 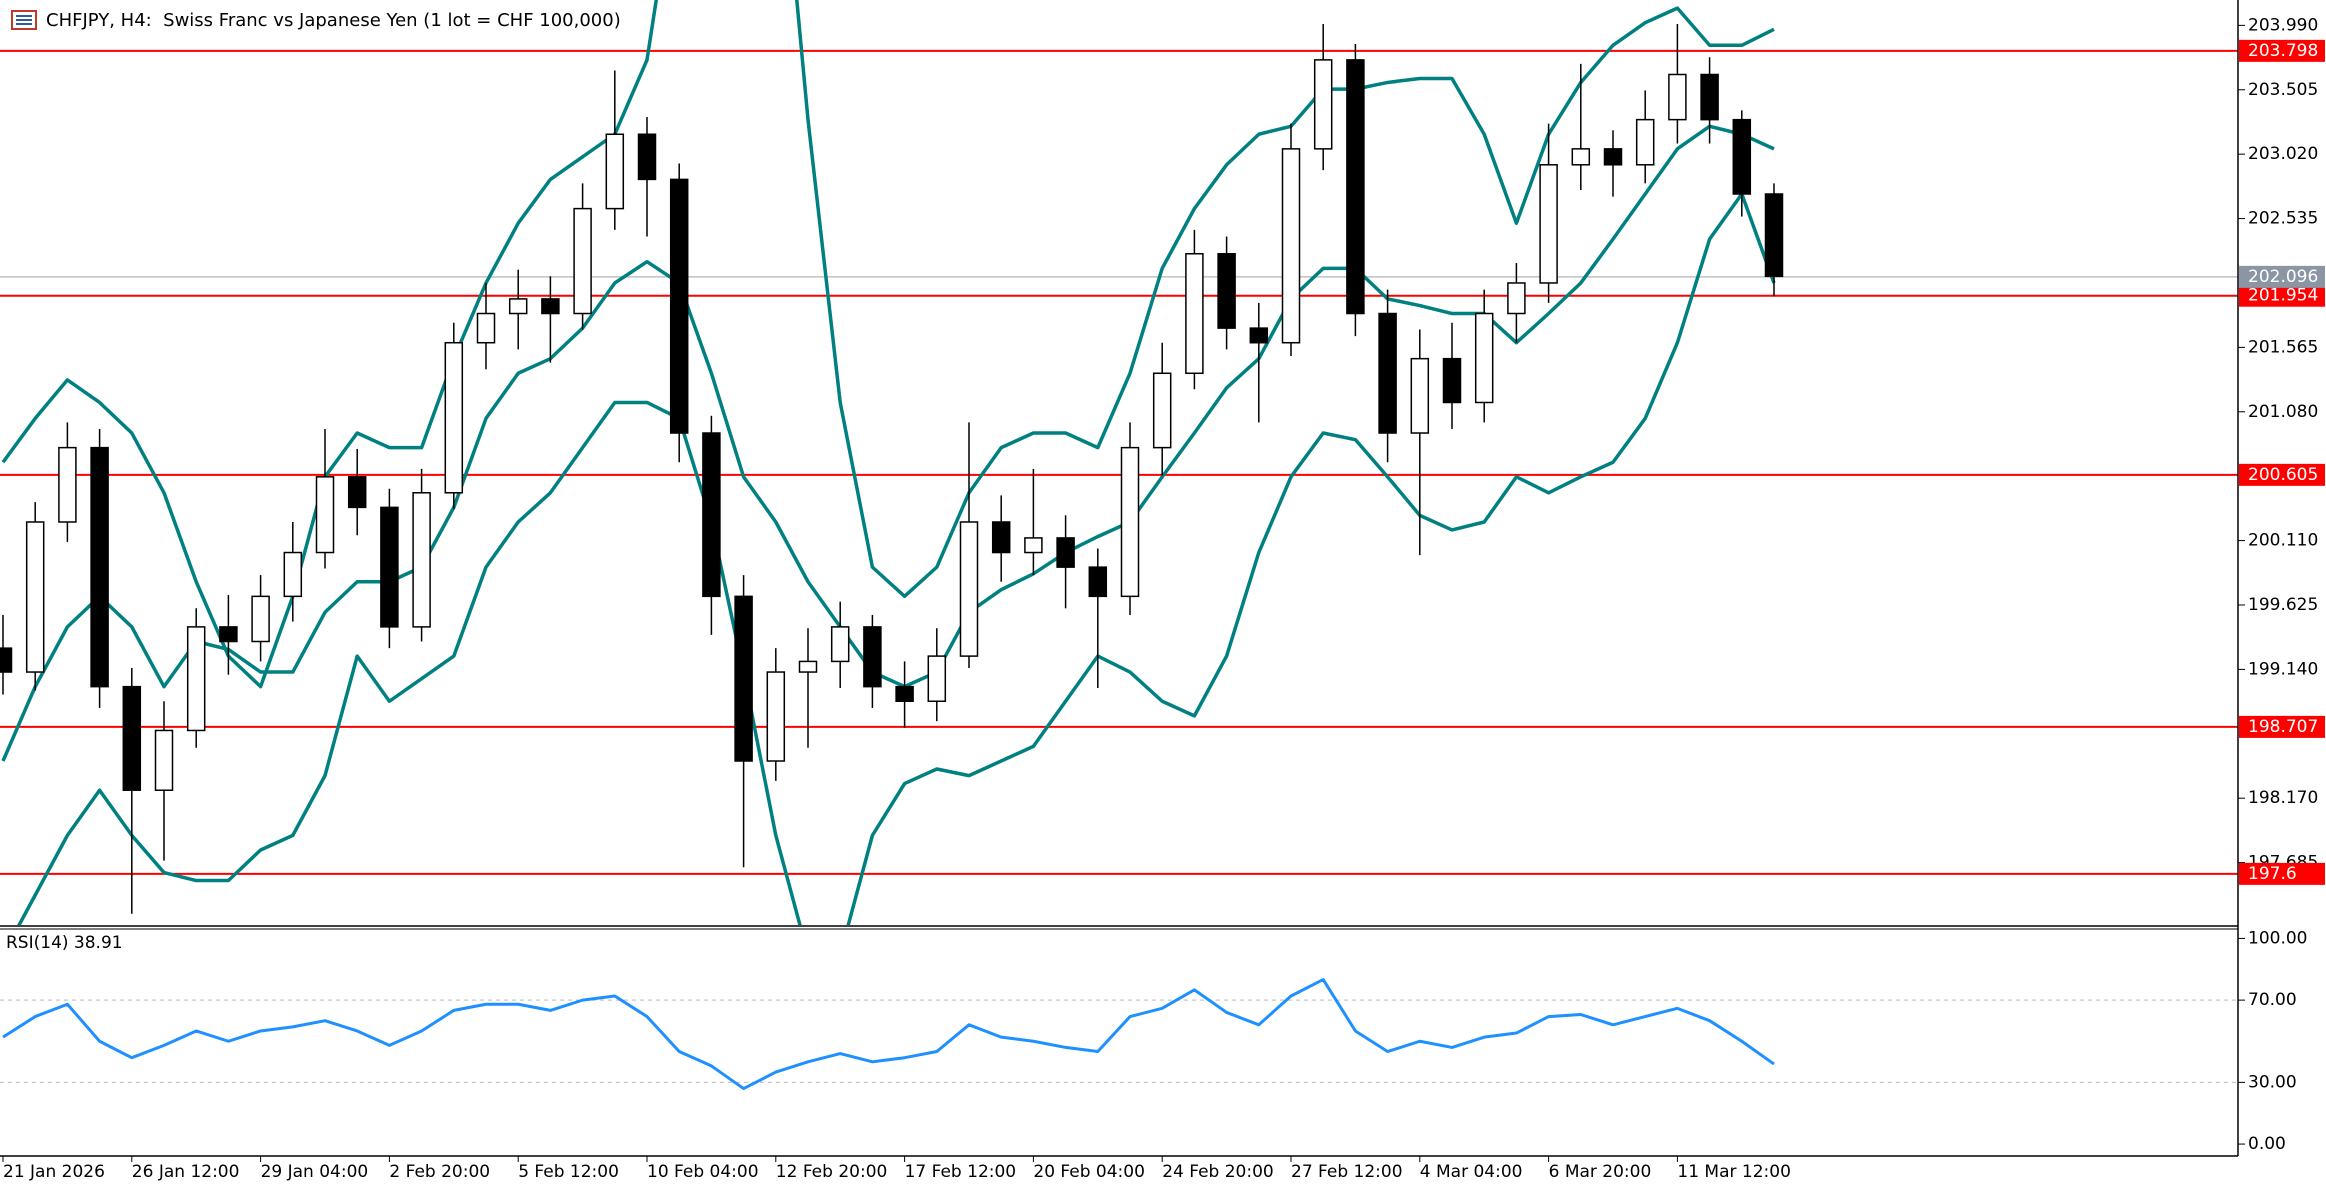 What do you see at coordinates (2283, 25) in the screenshot?
I see `y-tick-label: 203.990` at bounding box center [2283, 25].